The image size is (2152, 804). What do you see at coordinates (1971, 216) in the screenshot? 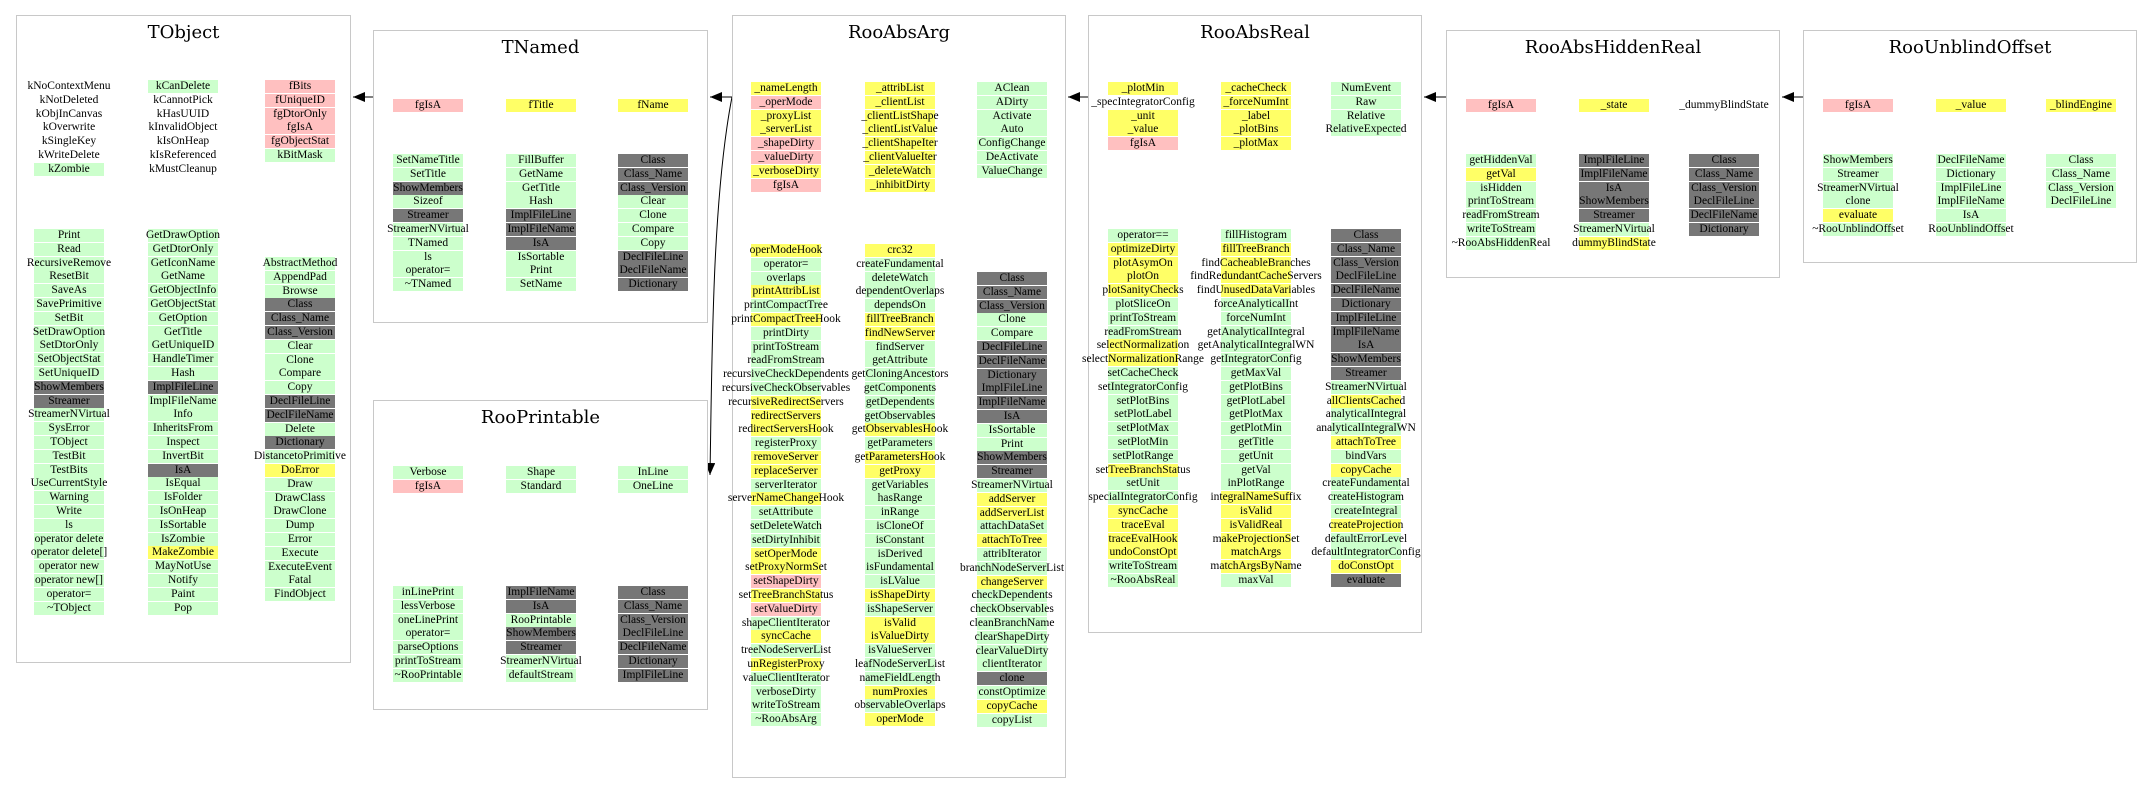
I see `member-item: IsA` at bounding box center [1971, 216].